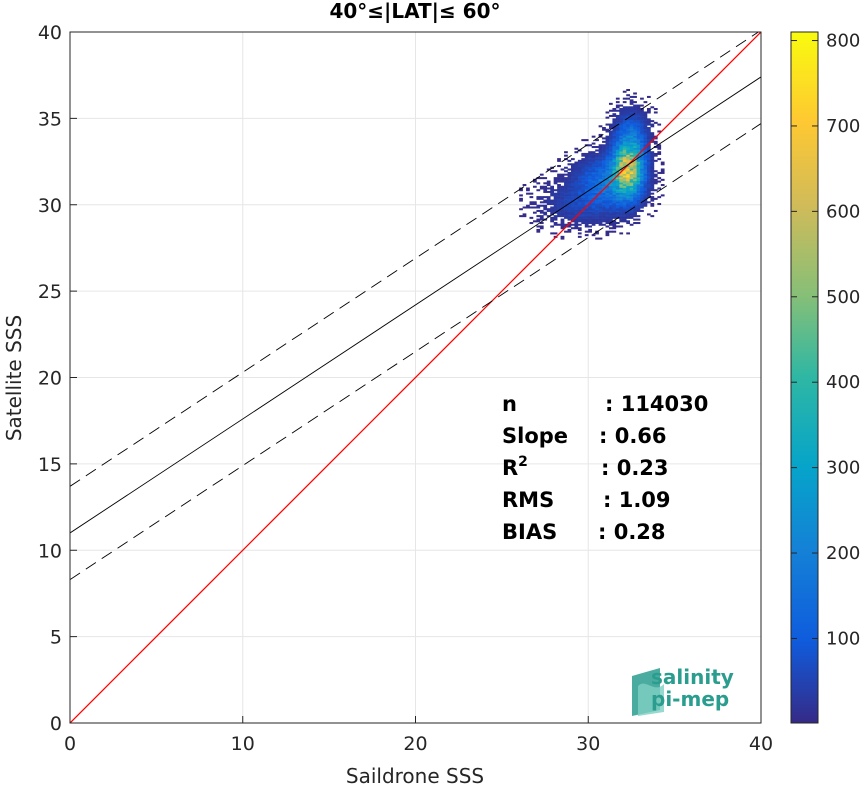 The height and width of the screenshot is (786, 865). What do you see at coordinates (50, 119) in the screenshot?
I see `y-tick-label: 35` at bounding box center [50, 119].